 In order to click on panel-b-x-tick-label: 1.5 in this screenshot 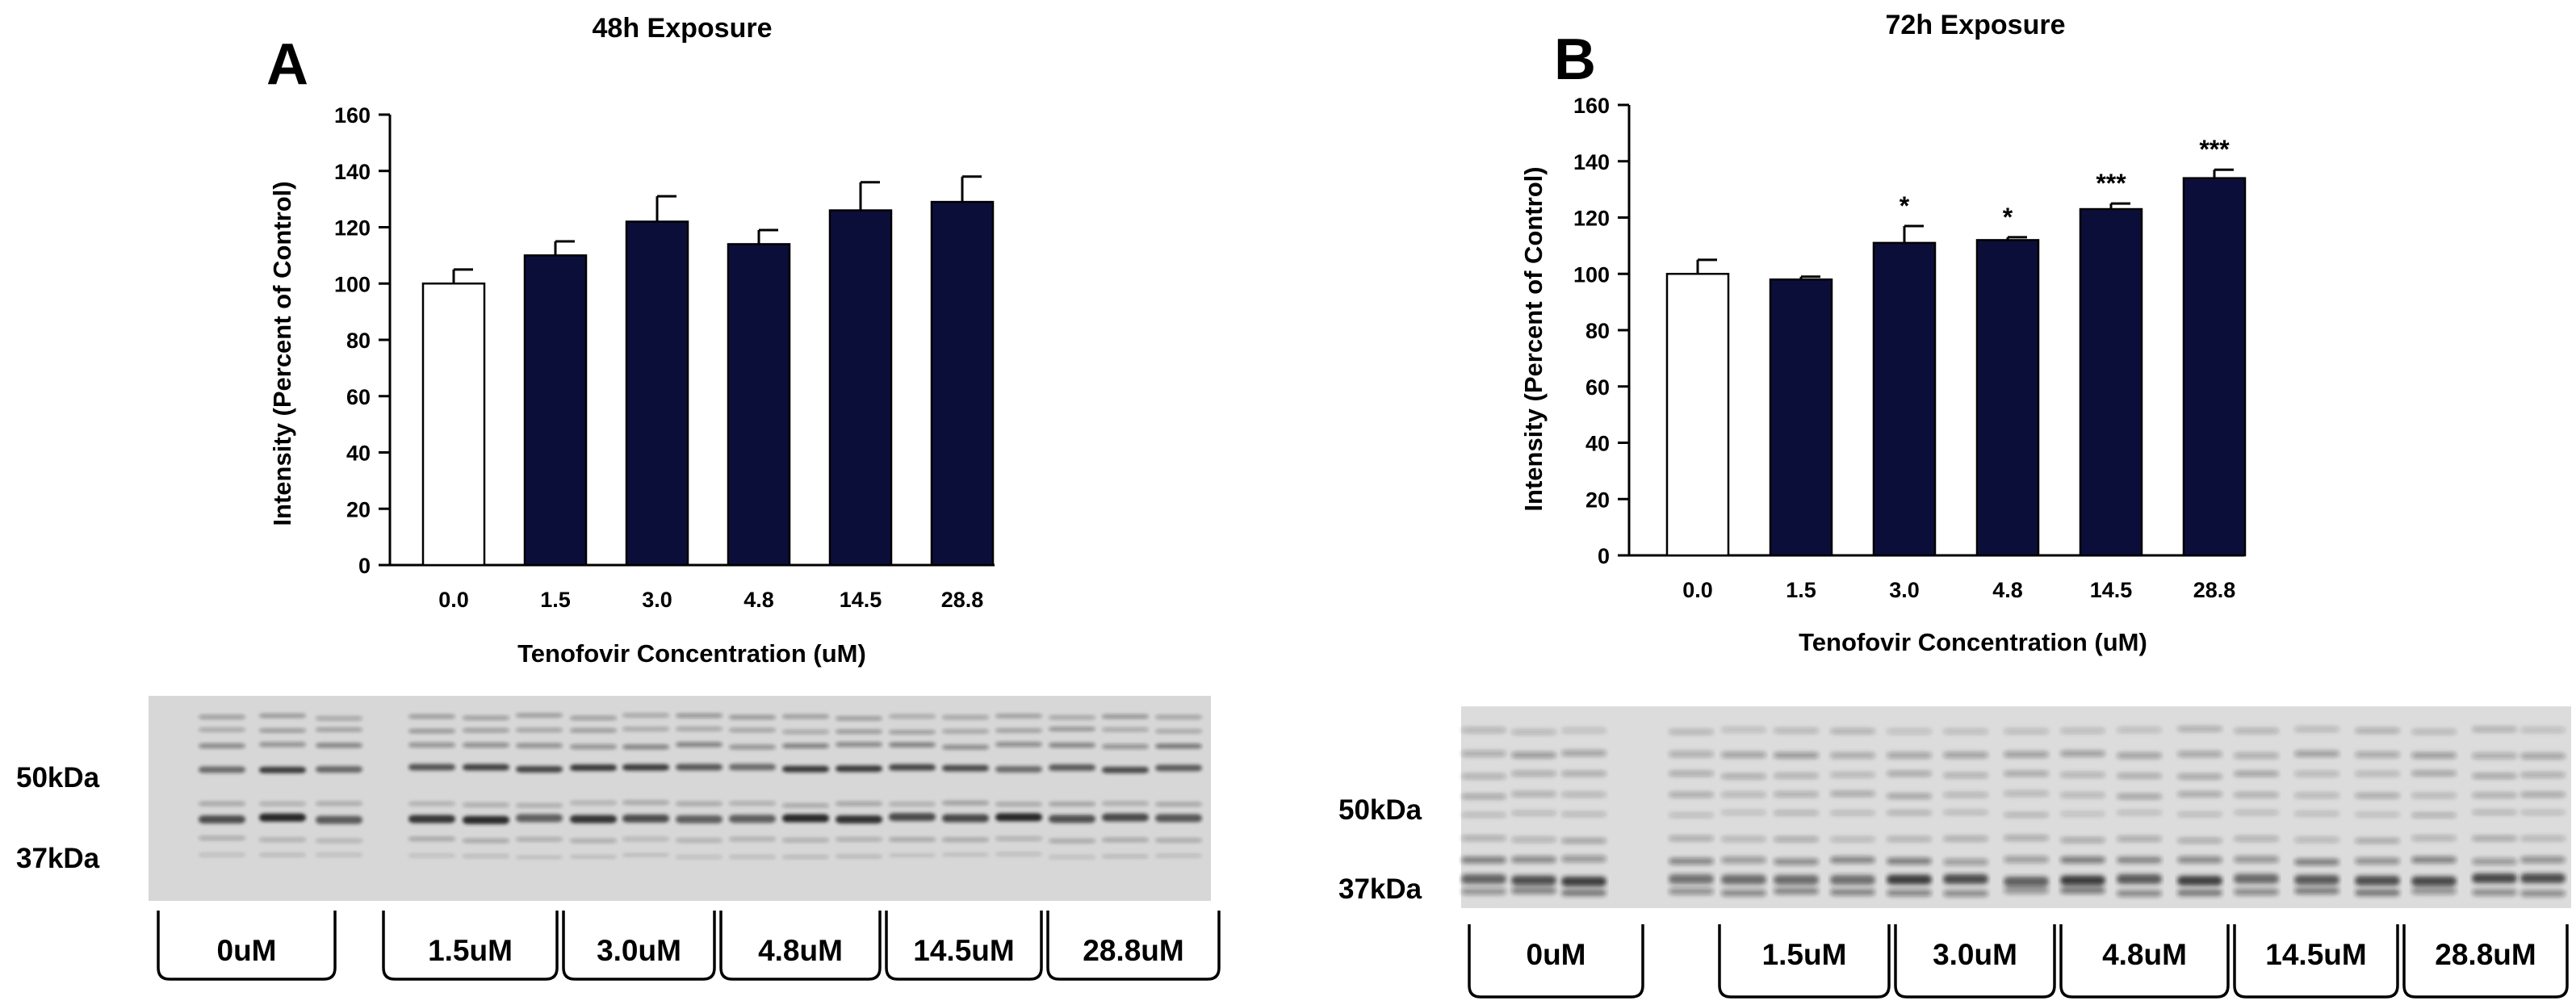, I will do `click(1801, 590)`.